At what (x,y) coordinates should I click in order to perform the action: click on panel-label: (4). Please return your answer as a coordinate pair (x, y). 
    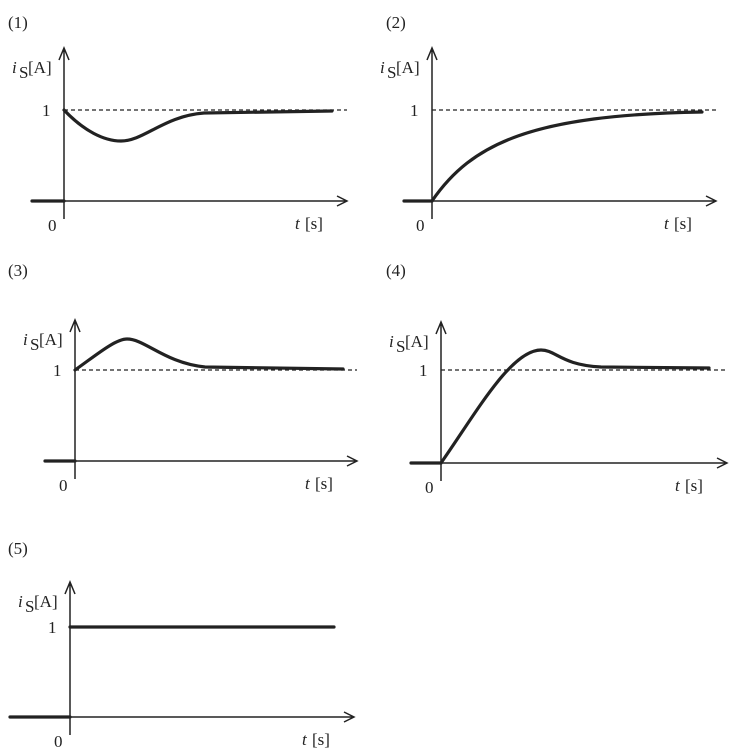
    Looking at the image, I should click on (396, 270).